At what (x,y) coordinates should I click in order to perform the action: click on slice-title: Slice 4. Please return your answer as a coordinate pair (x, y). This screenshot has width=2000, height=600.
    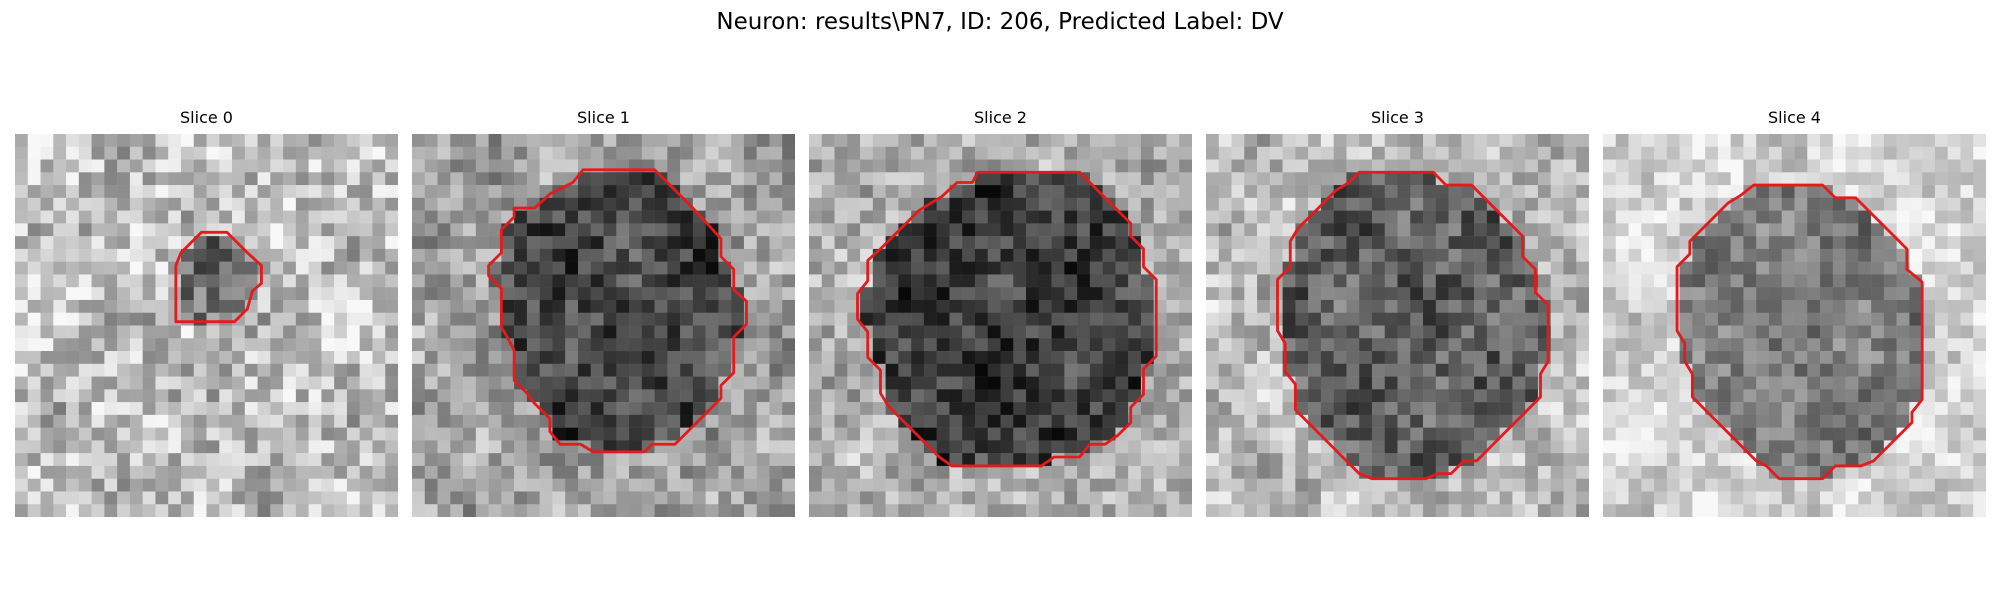
    Looking at the image, I should click on (1794, 117).